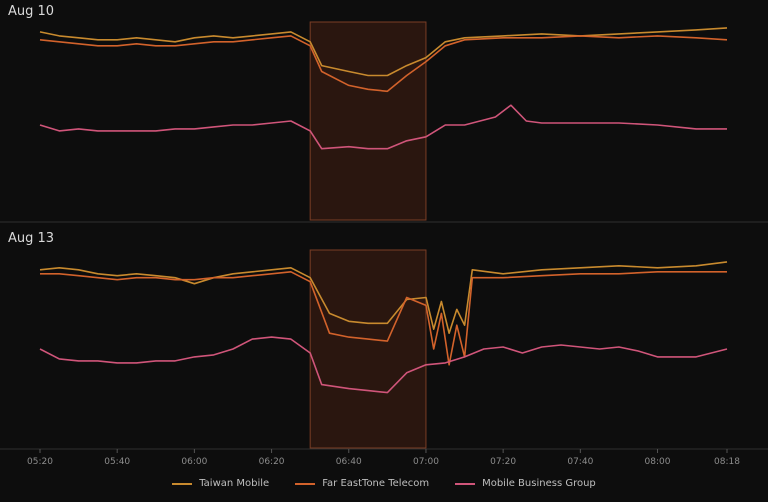 The height and width of the screenshot is (502, 768). I want to click on legend-swatch-mobile-business-group, so click(465, 483).